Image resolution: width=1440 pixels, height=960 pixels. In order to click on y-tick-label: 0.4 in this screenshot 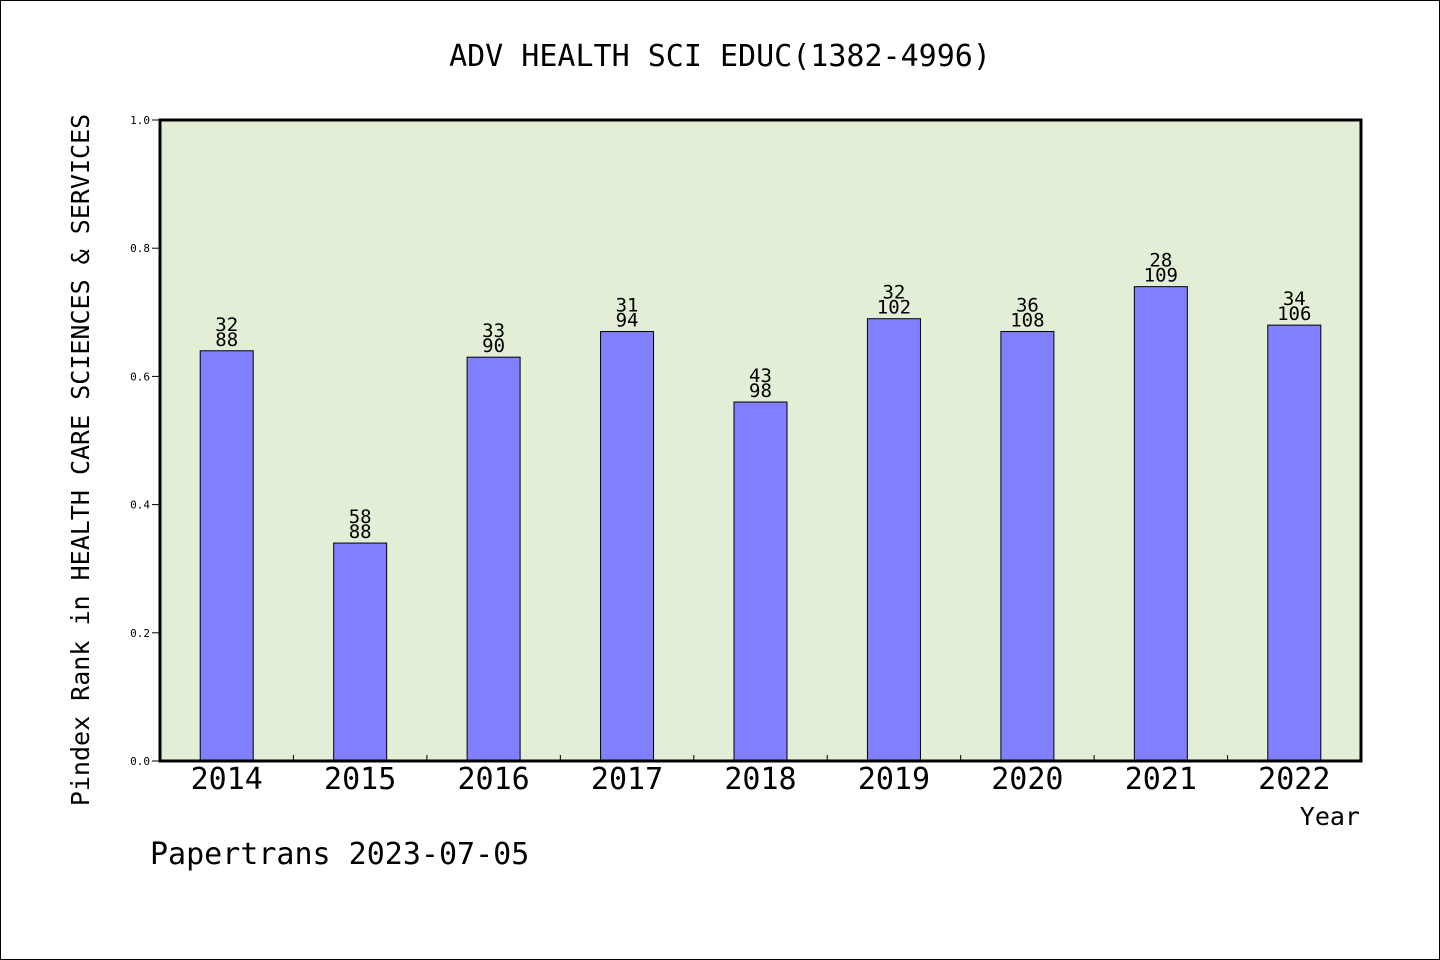, I will do `click(140, 505)`.